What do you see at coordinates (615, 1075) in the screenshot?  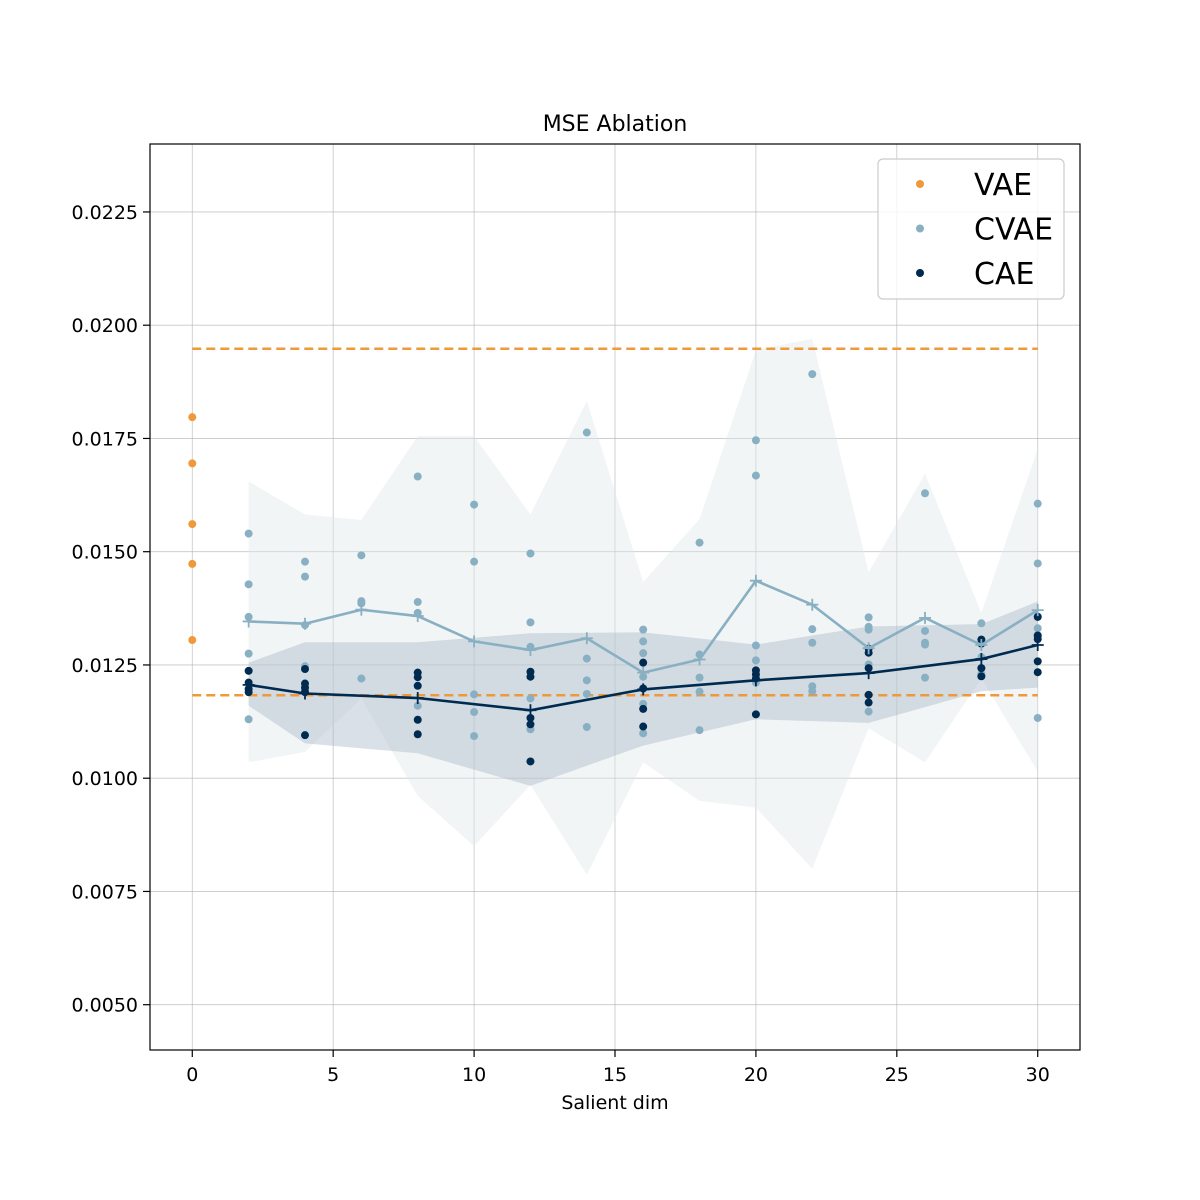 I see `x-tick-label: 15` at bounding box center [615, 1075].